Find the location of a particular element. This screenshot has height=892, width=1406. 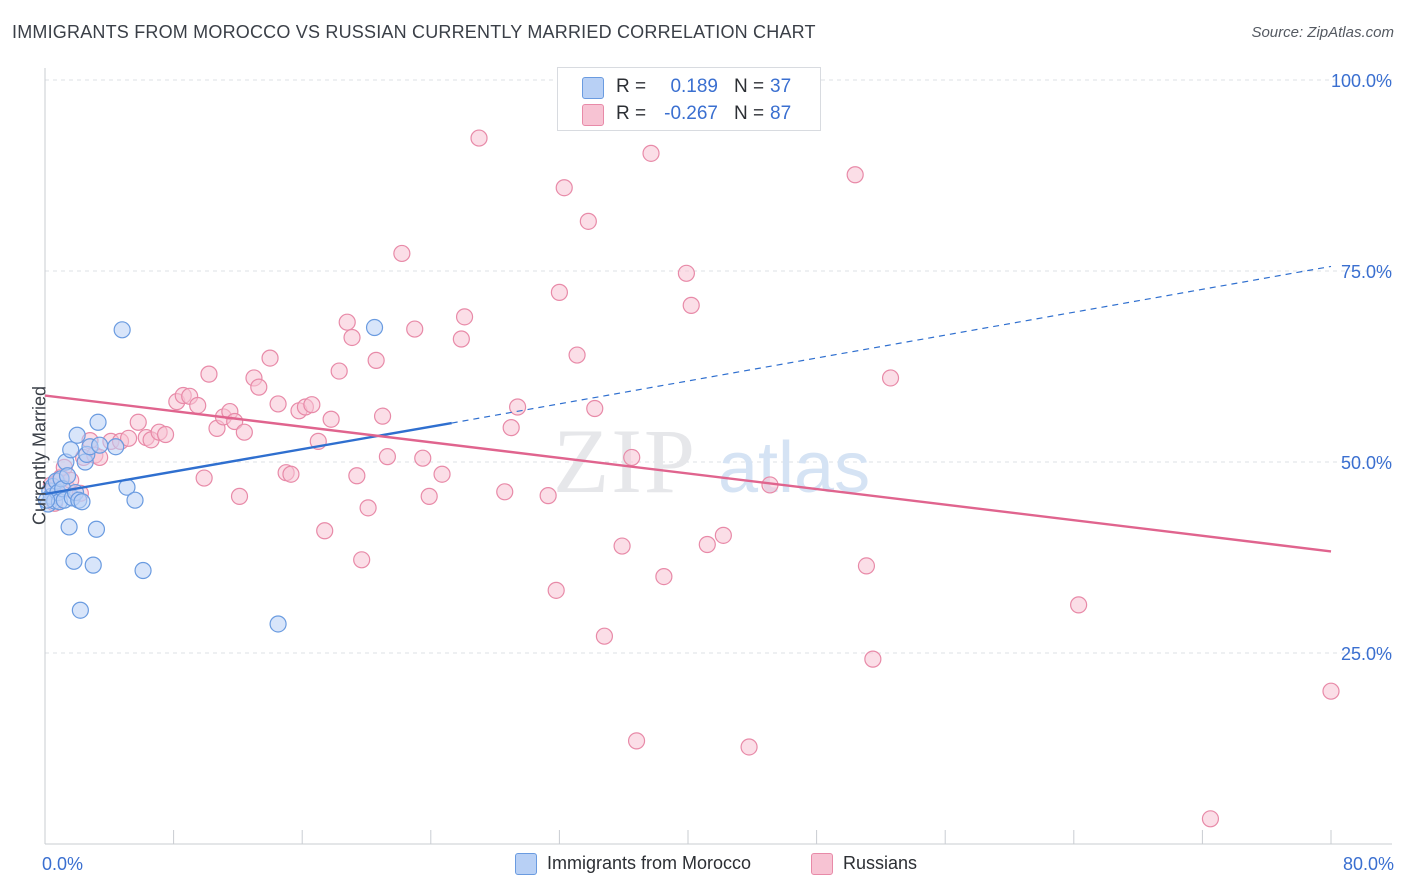

morocco-trend-line is located at coordinates (891, 344).